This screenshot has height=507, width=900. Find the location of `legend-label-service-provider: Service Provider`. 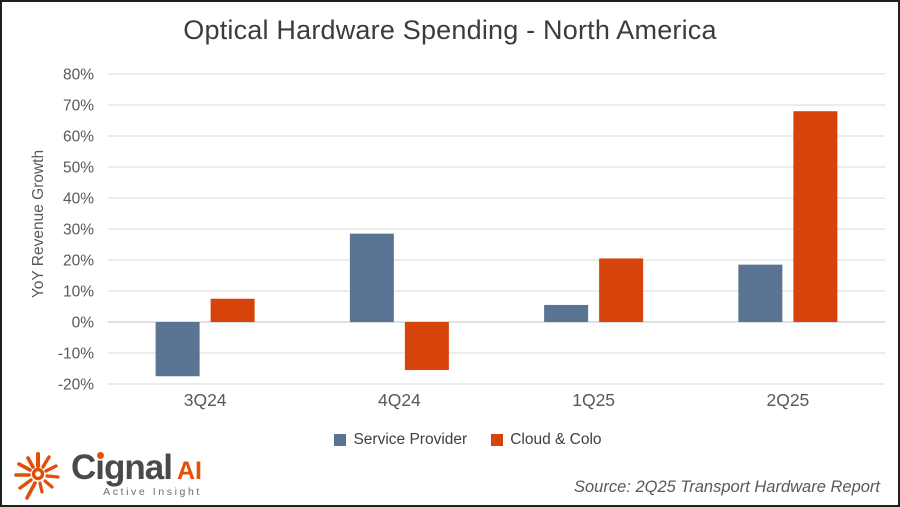

legend-label-service-provider: Service Provider is located at coordinates (410, 439).